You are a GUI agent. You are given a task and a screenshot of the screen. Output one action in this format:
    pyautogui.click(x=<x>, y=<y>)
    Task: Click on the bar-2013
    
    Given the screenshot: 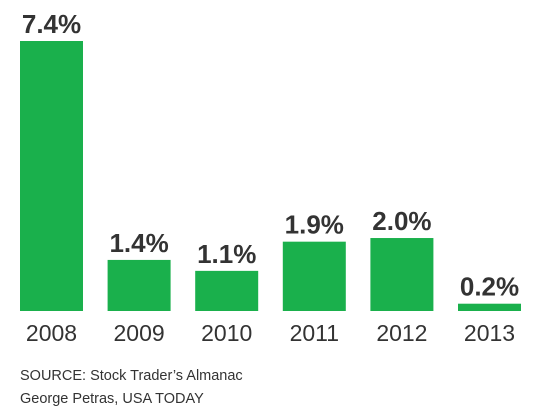 What is the action you would take?
    pyautogui.click(x=489, y=307)
    